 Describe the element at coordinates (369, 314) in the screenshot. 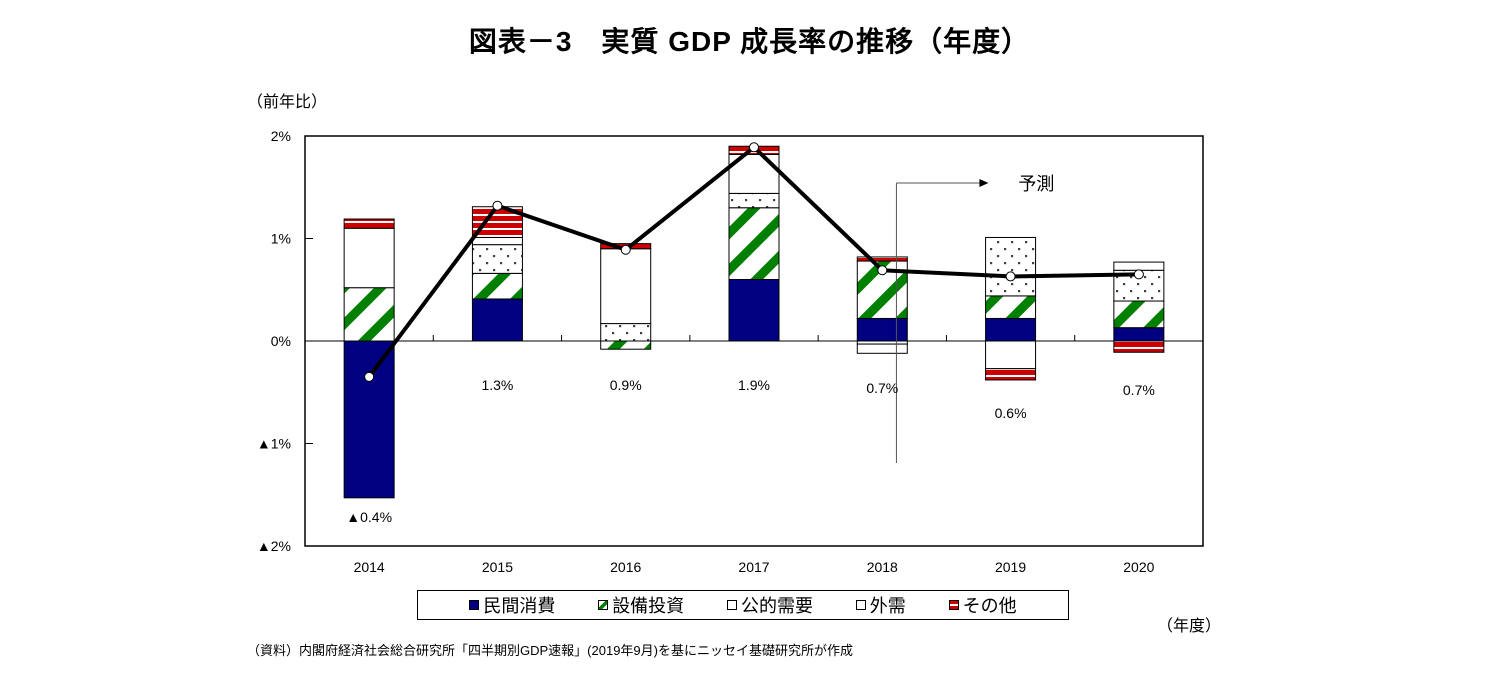

I see `bar-segment-investment-2014` at that location.